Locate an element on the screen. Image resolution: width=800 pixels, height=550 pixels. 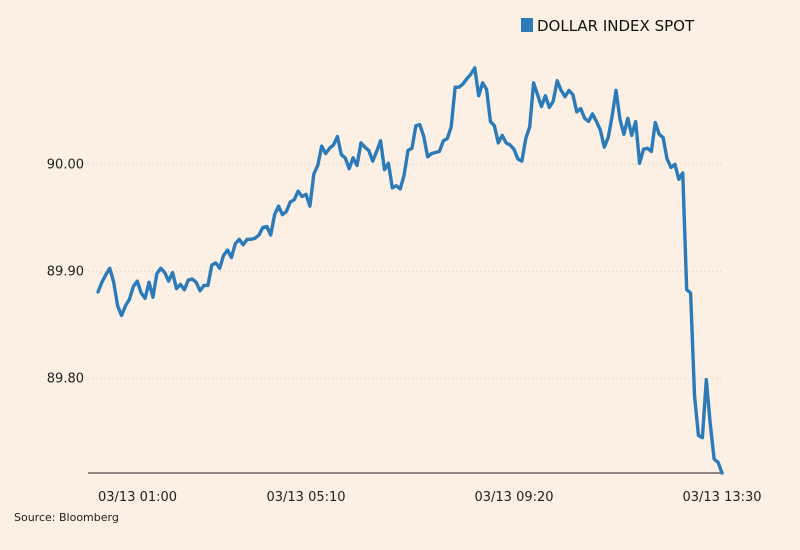
legend: DOLLAR INDEX SPOT is located at coordinates (608, 26).